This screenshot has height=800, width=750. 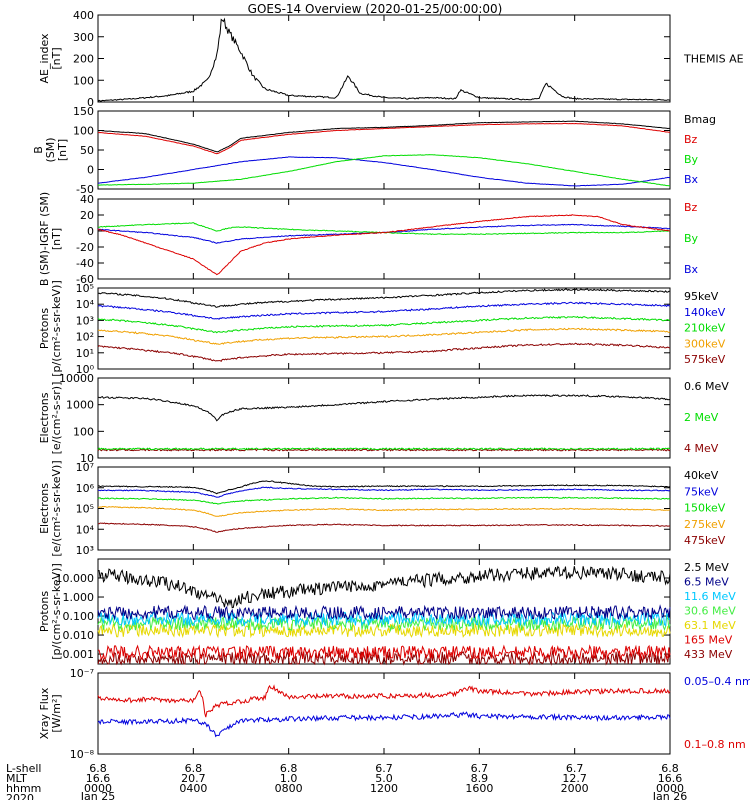 I want to click on y-tick-label: -20, so click(x=85, y=247).